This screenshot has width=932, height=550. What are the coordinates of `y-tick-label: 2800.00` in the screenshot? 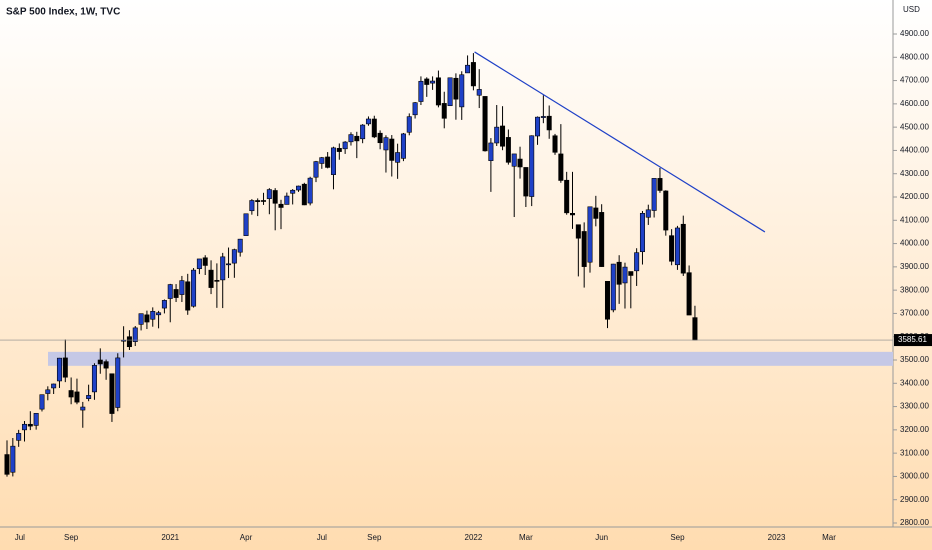 It's located at (914, 522).